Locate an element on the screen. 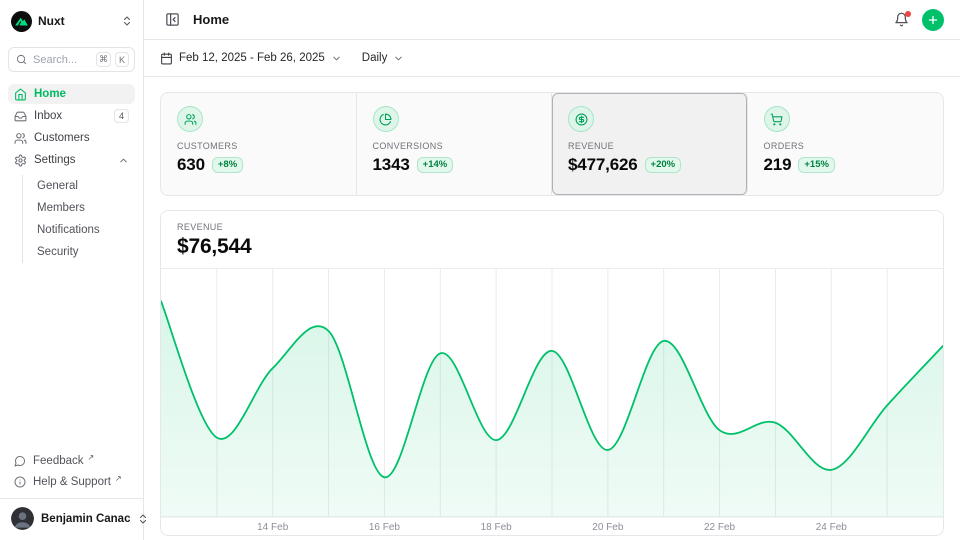  page-title: Home is located at coordinates (211, 19).